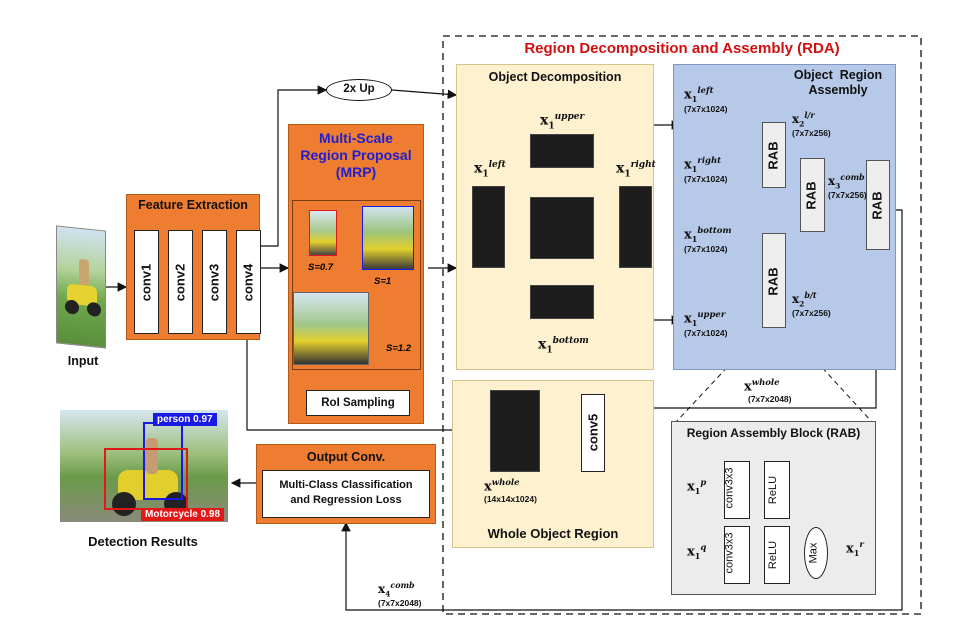 This screenshot has width=976, height=630. What do you see at coordinates (796, 119) in the screenshot?
I see `x2-lr-base: x` at bounding box center [796, 119].